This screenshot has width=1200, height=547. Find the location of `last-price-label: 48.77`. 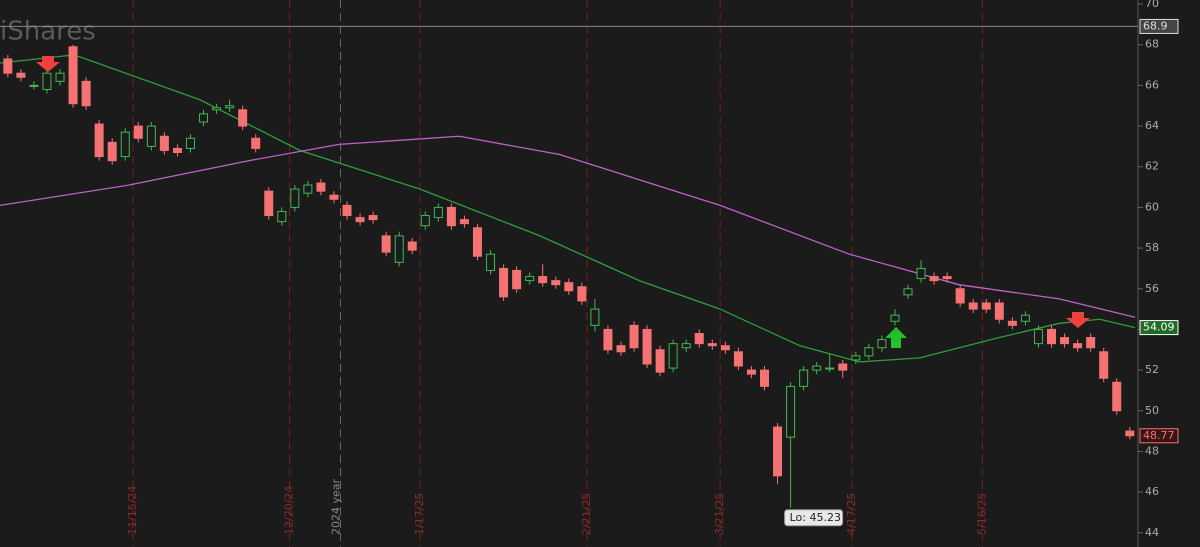

last-price-label: 48.77 is located at coordinates (1159, 435).